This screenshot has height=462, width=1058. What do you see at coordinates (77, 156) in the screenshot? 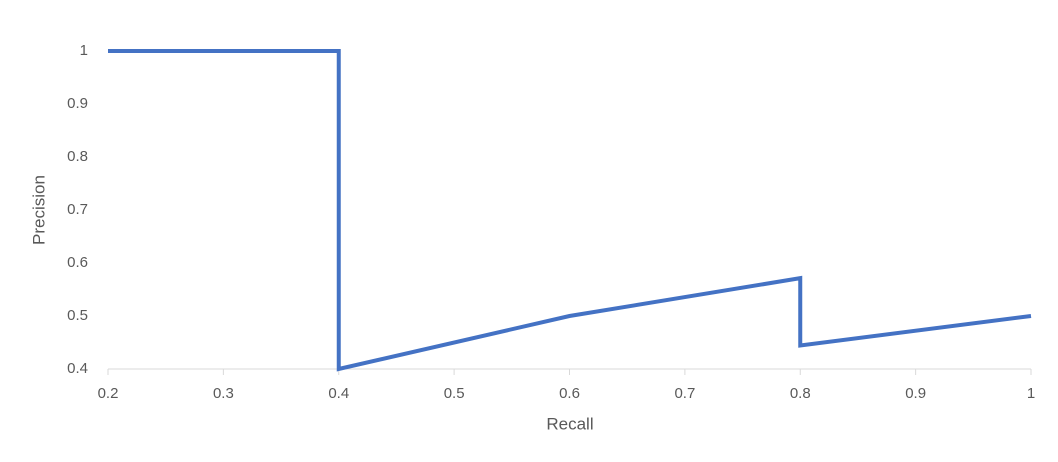
I see `y-tick-label: 0.8` at bounding box center [77, 156].